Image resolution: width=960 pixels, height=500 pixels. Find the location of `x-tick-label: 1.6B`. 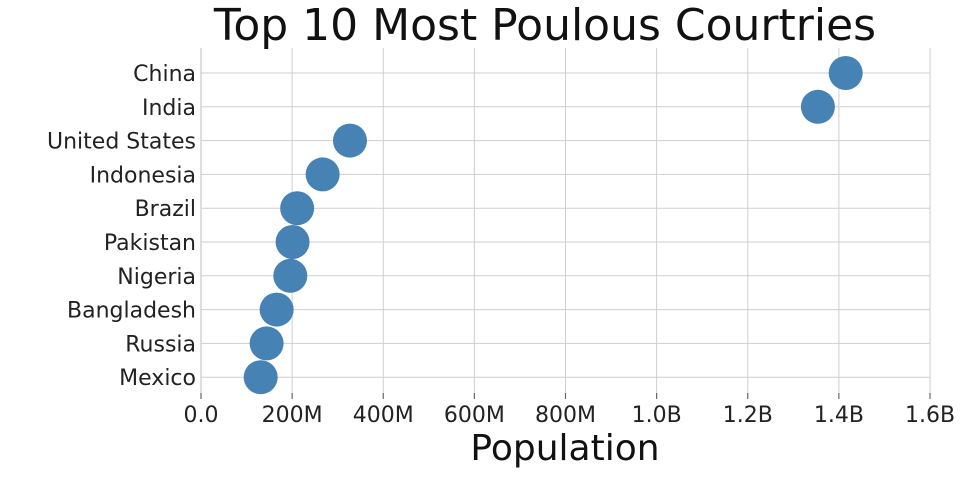

x-tick-label: 1.6B is located at coordinates (930, 415).